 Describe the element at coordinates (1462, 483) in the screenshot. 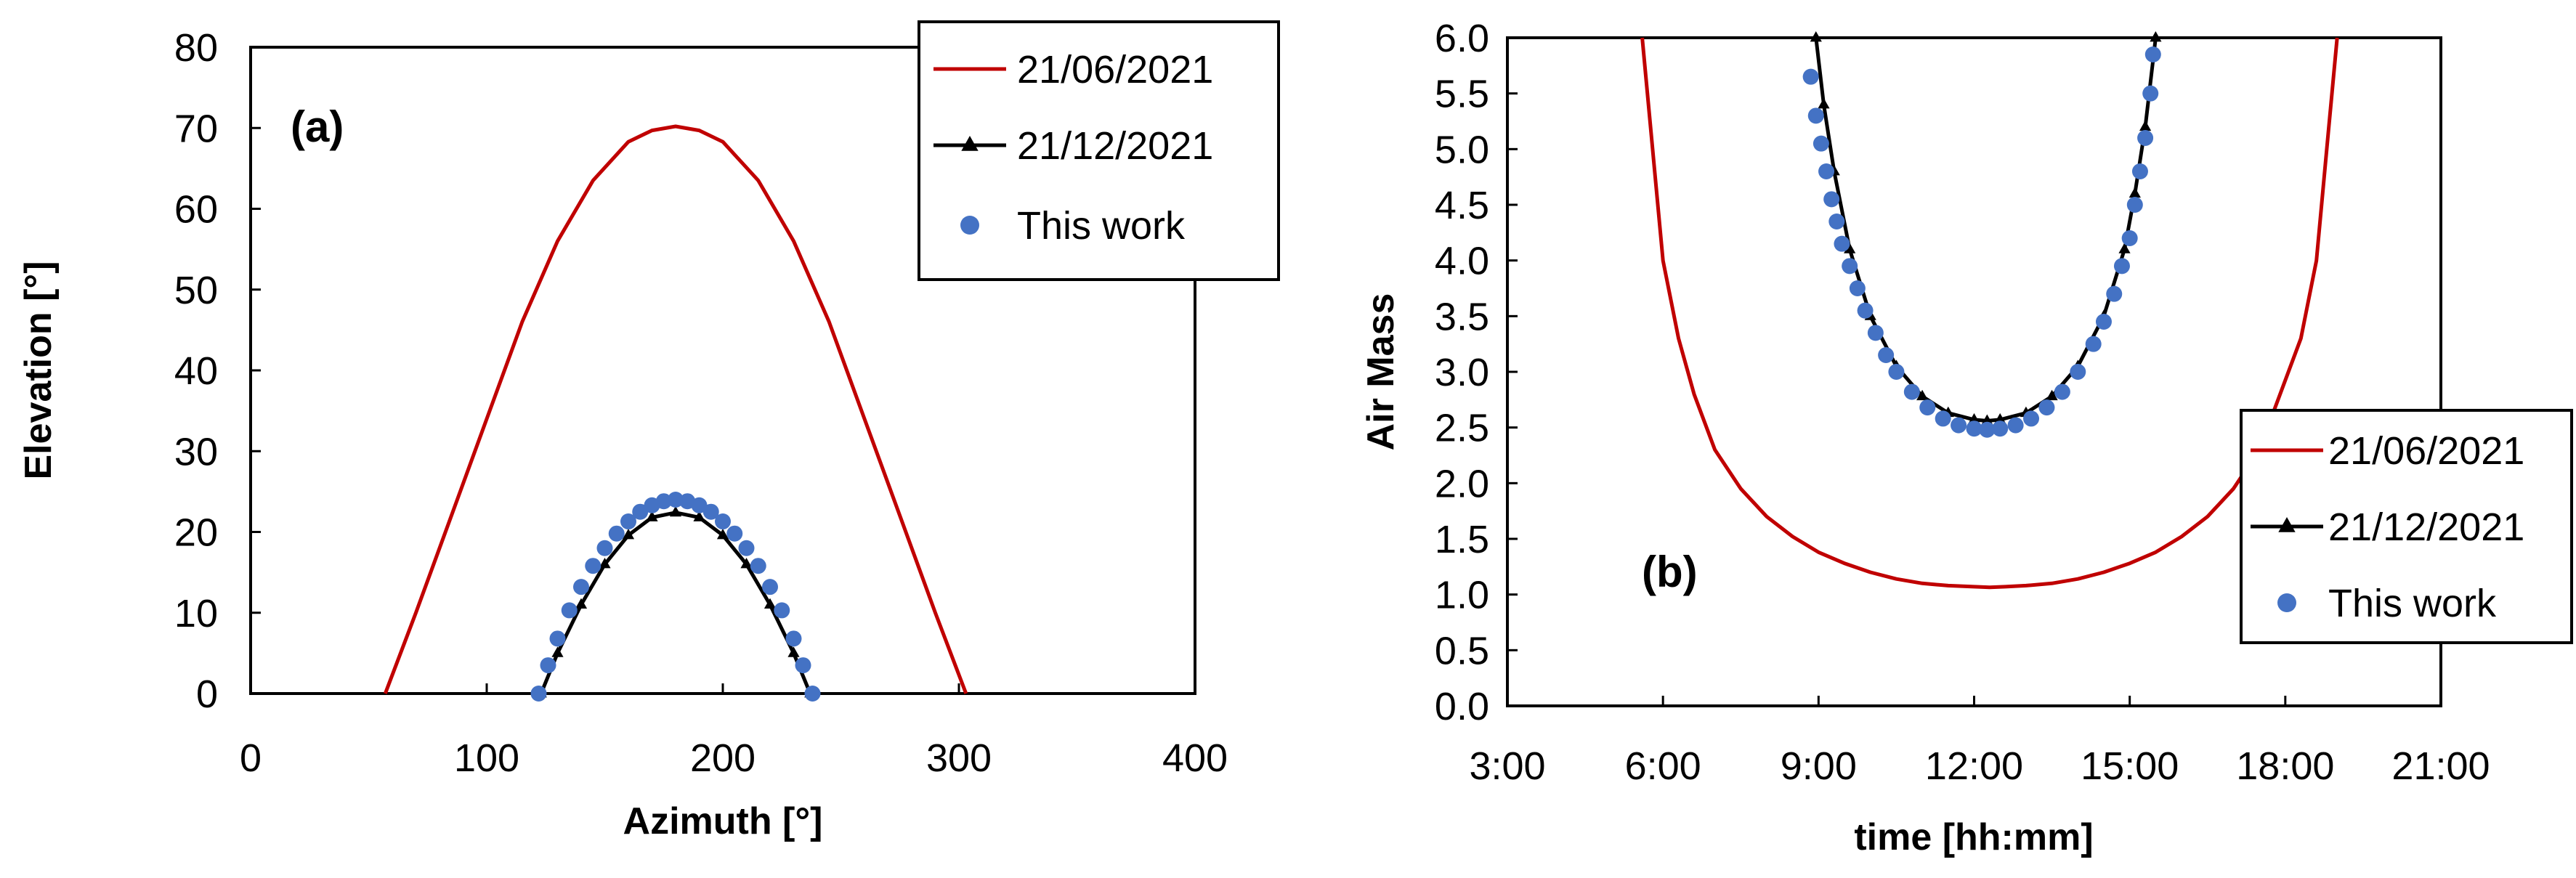

I see `y-tick-label: 2.0` at that location.